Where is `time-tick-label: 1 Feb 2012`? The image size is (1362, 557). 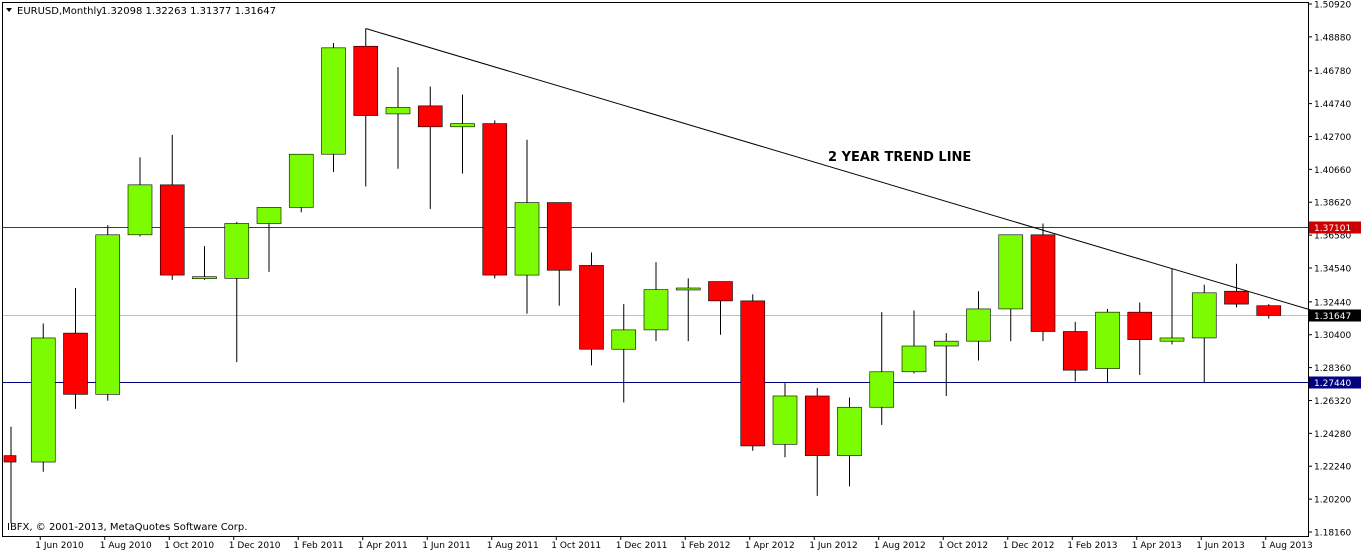
time-tick-label: 1 Feb 2012 is located at coordinates (705, 546).